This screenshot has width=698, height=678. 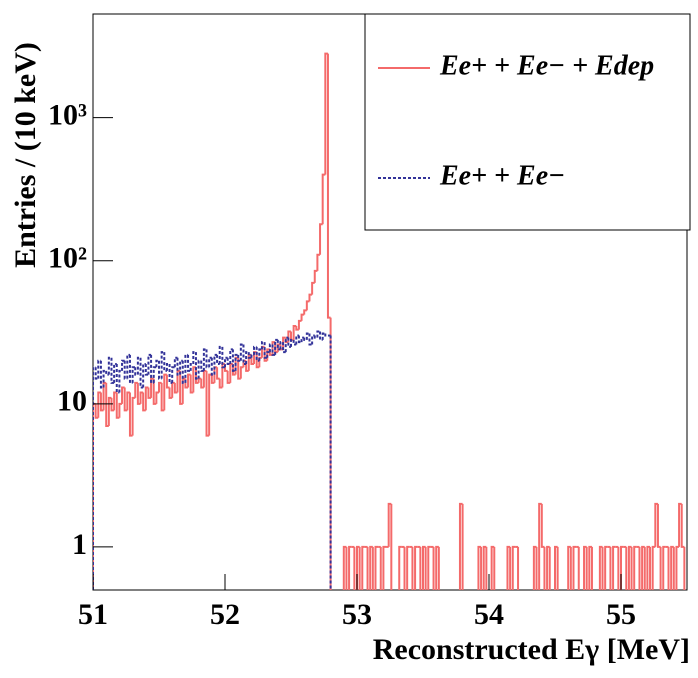 I want to click on y-tick-label: 10, so click(x=72, y=401).